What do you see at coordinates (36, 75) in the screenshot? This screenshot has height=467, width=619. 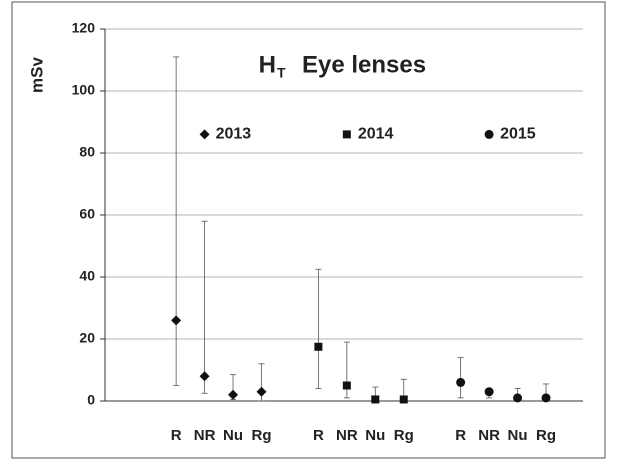 I see `y-axis-label: mSv` at bounding box center [36, 75].